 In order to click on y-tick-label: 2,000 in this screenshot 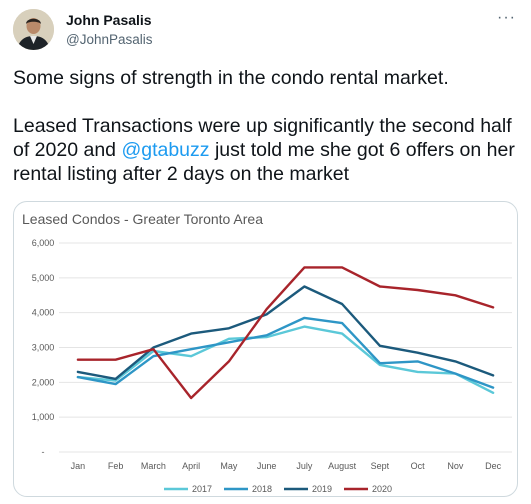, I will do `click(43, 382)`.